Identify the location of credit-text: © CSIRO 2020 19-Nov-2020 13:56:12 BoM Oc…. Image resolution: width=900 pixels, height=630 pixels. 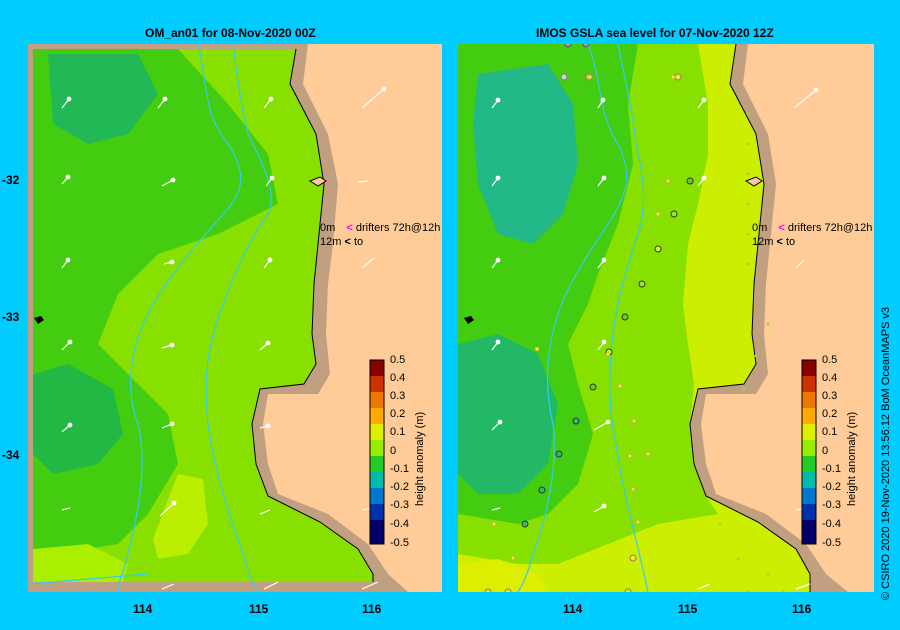
(886, 453).